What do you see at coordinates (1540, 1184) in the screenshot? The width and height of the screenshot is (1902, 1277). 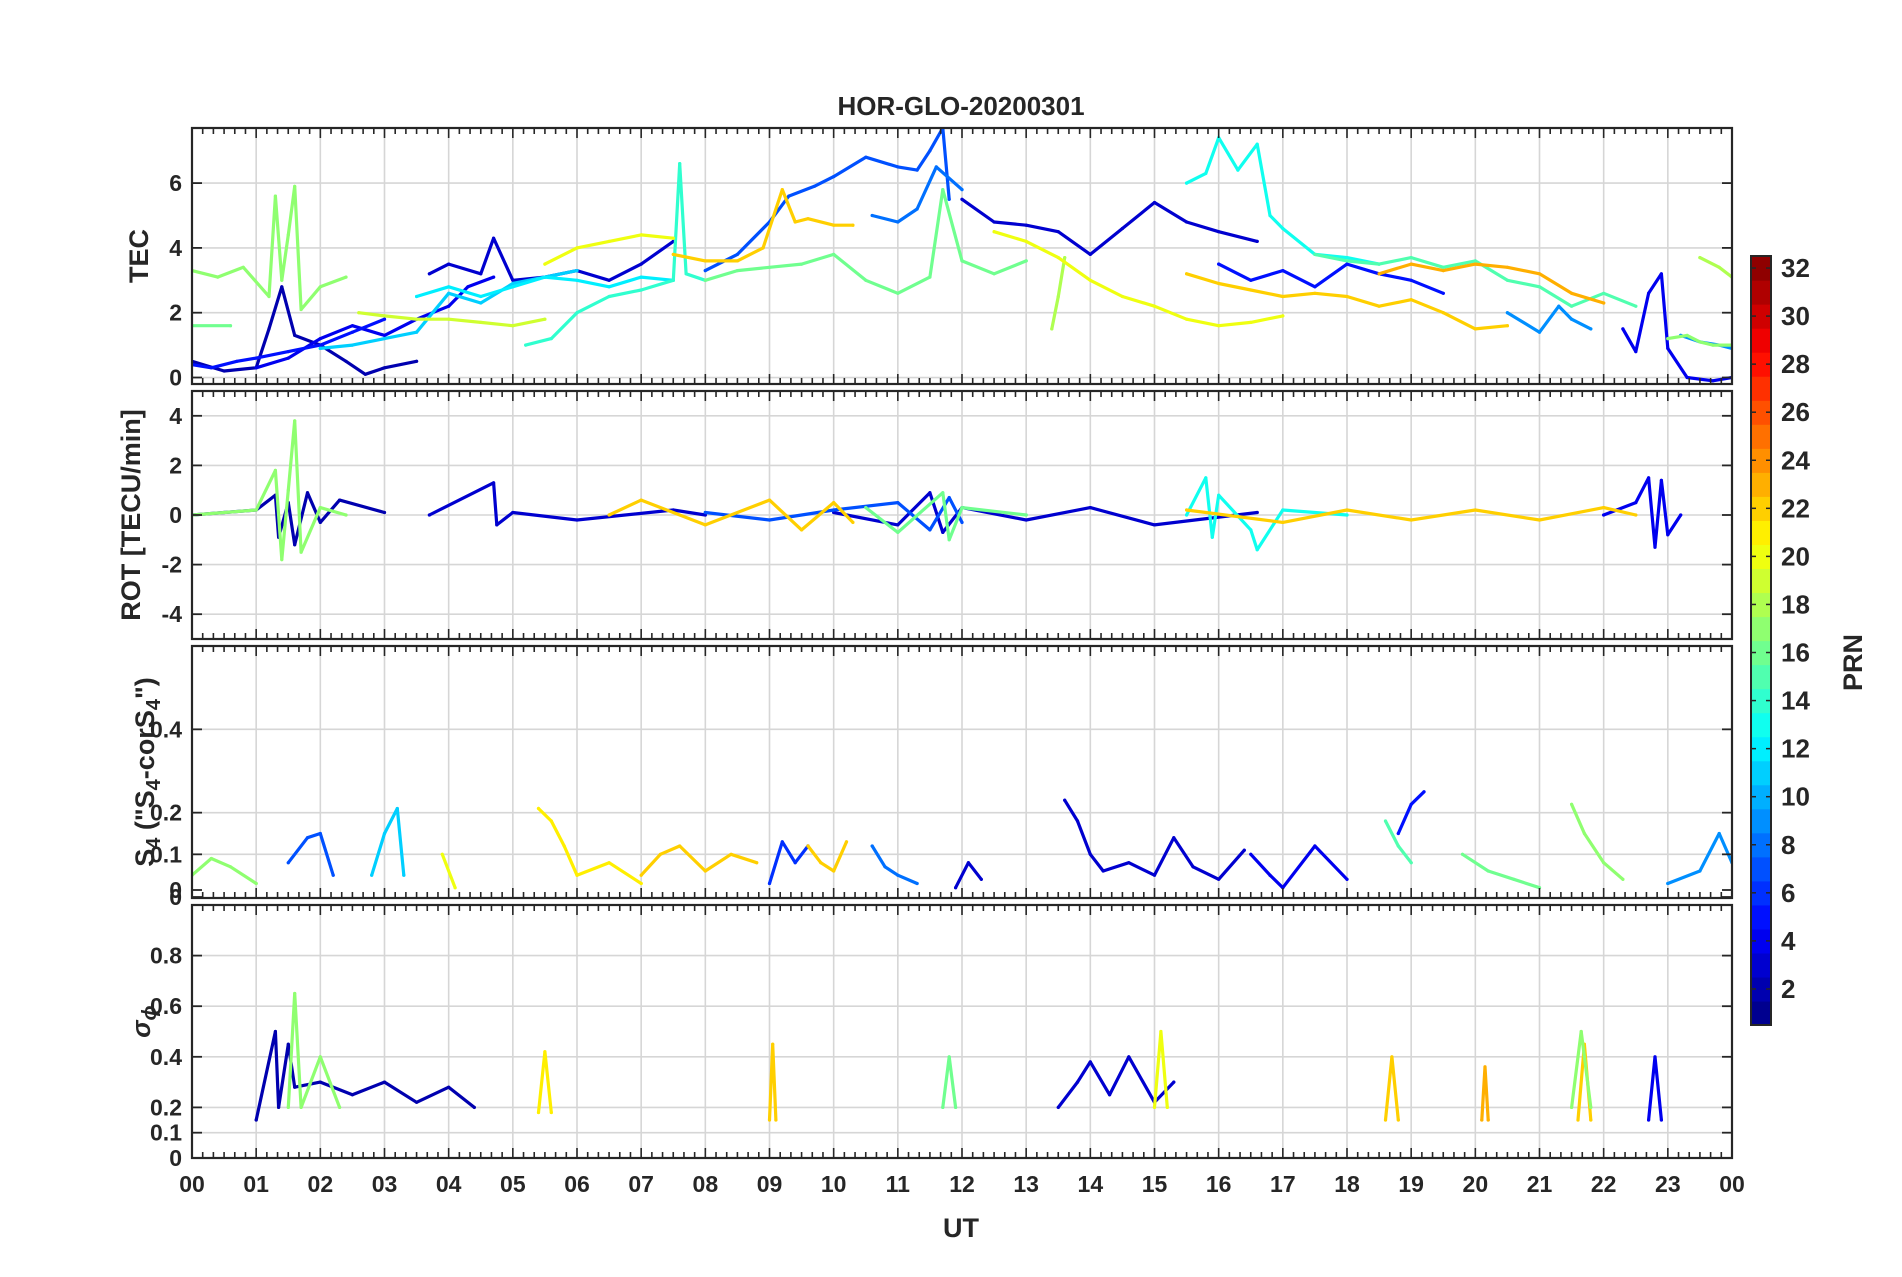 I see `x-tick-label: 21` at bounding box center [1540, 1184].